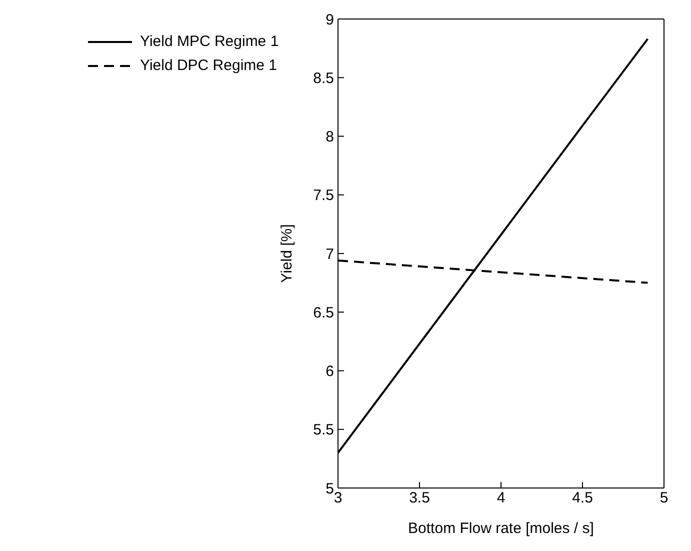  I want to click on x-tick-label: 3.5, so click(419, 498).